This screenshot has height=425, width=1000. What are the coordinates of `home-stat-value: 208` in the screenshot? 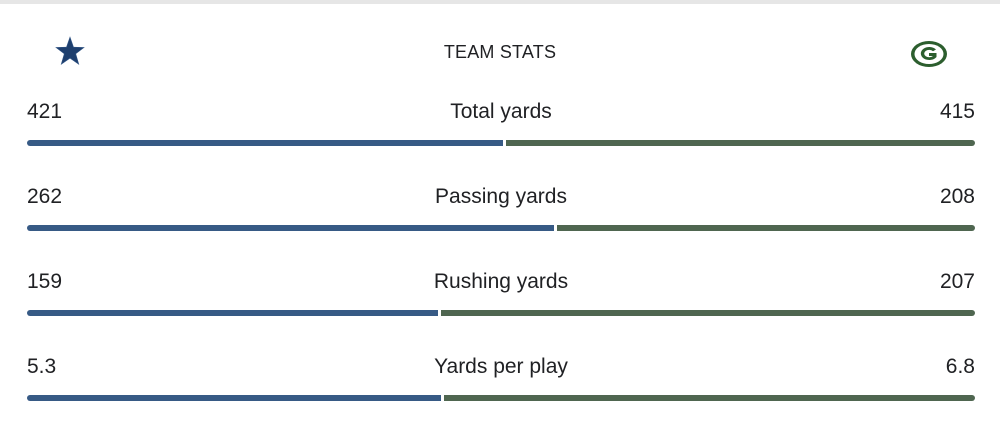 It's located at (957, 196).